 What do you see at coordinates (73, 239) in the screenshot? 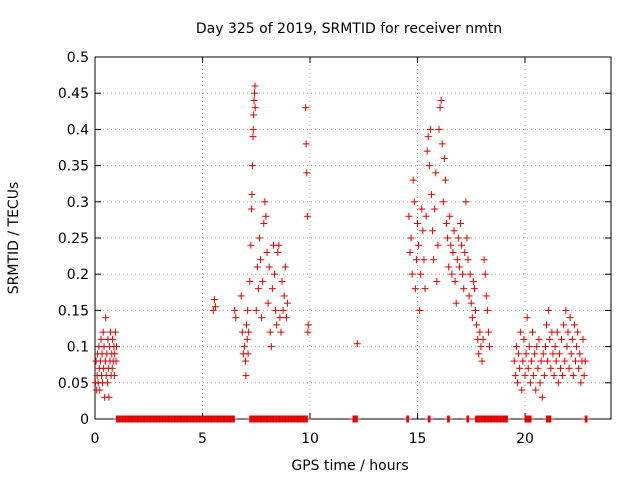
I see `y-tick-labels: 0 0.05 0.1 0.15 0.2 0.25 0.3 0.35 0.4 0.45 0.5` at bounding box center [73, 239].